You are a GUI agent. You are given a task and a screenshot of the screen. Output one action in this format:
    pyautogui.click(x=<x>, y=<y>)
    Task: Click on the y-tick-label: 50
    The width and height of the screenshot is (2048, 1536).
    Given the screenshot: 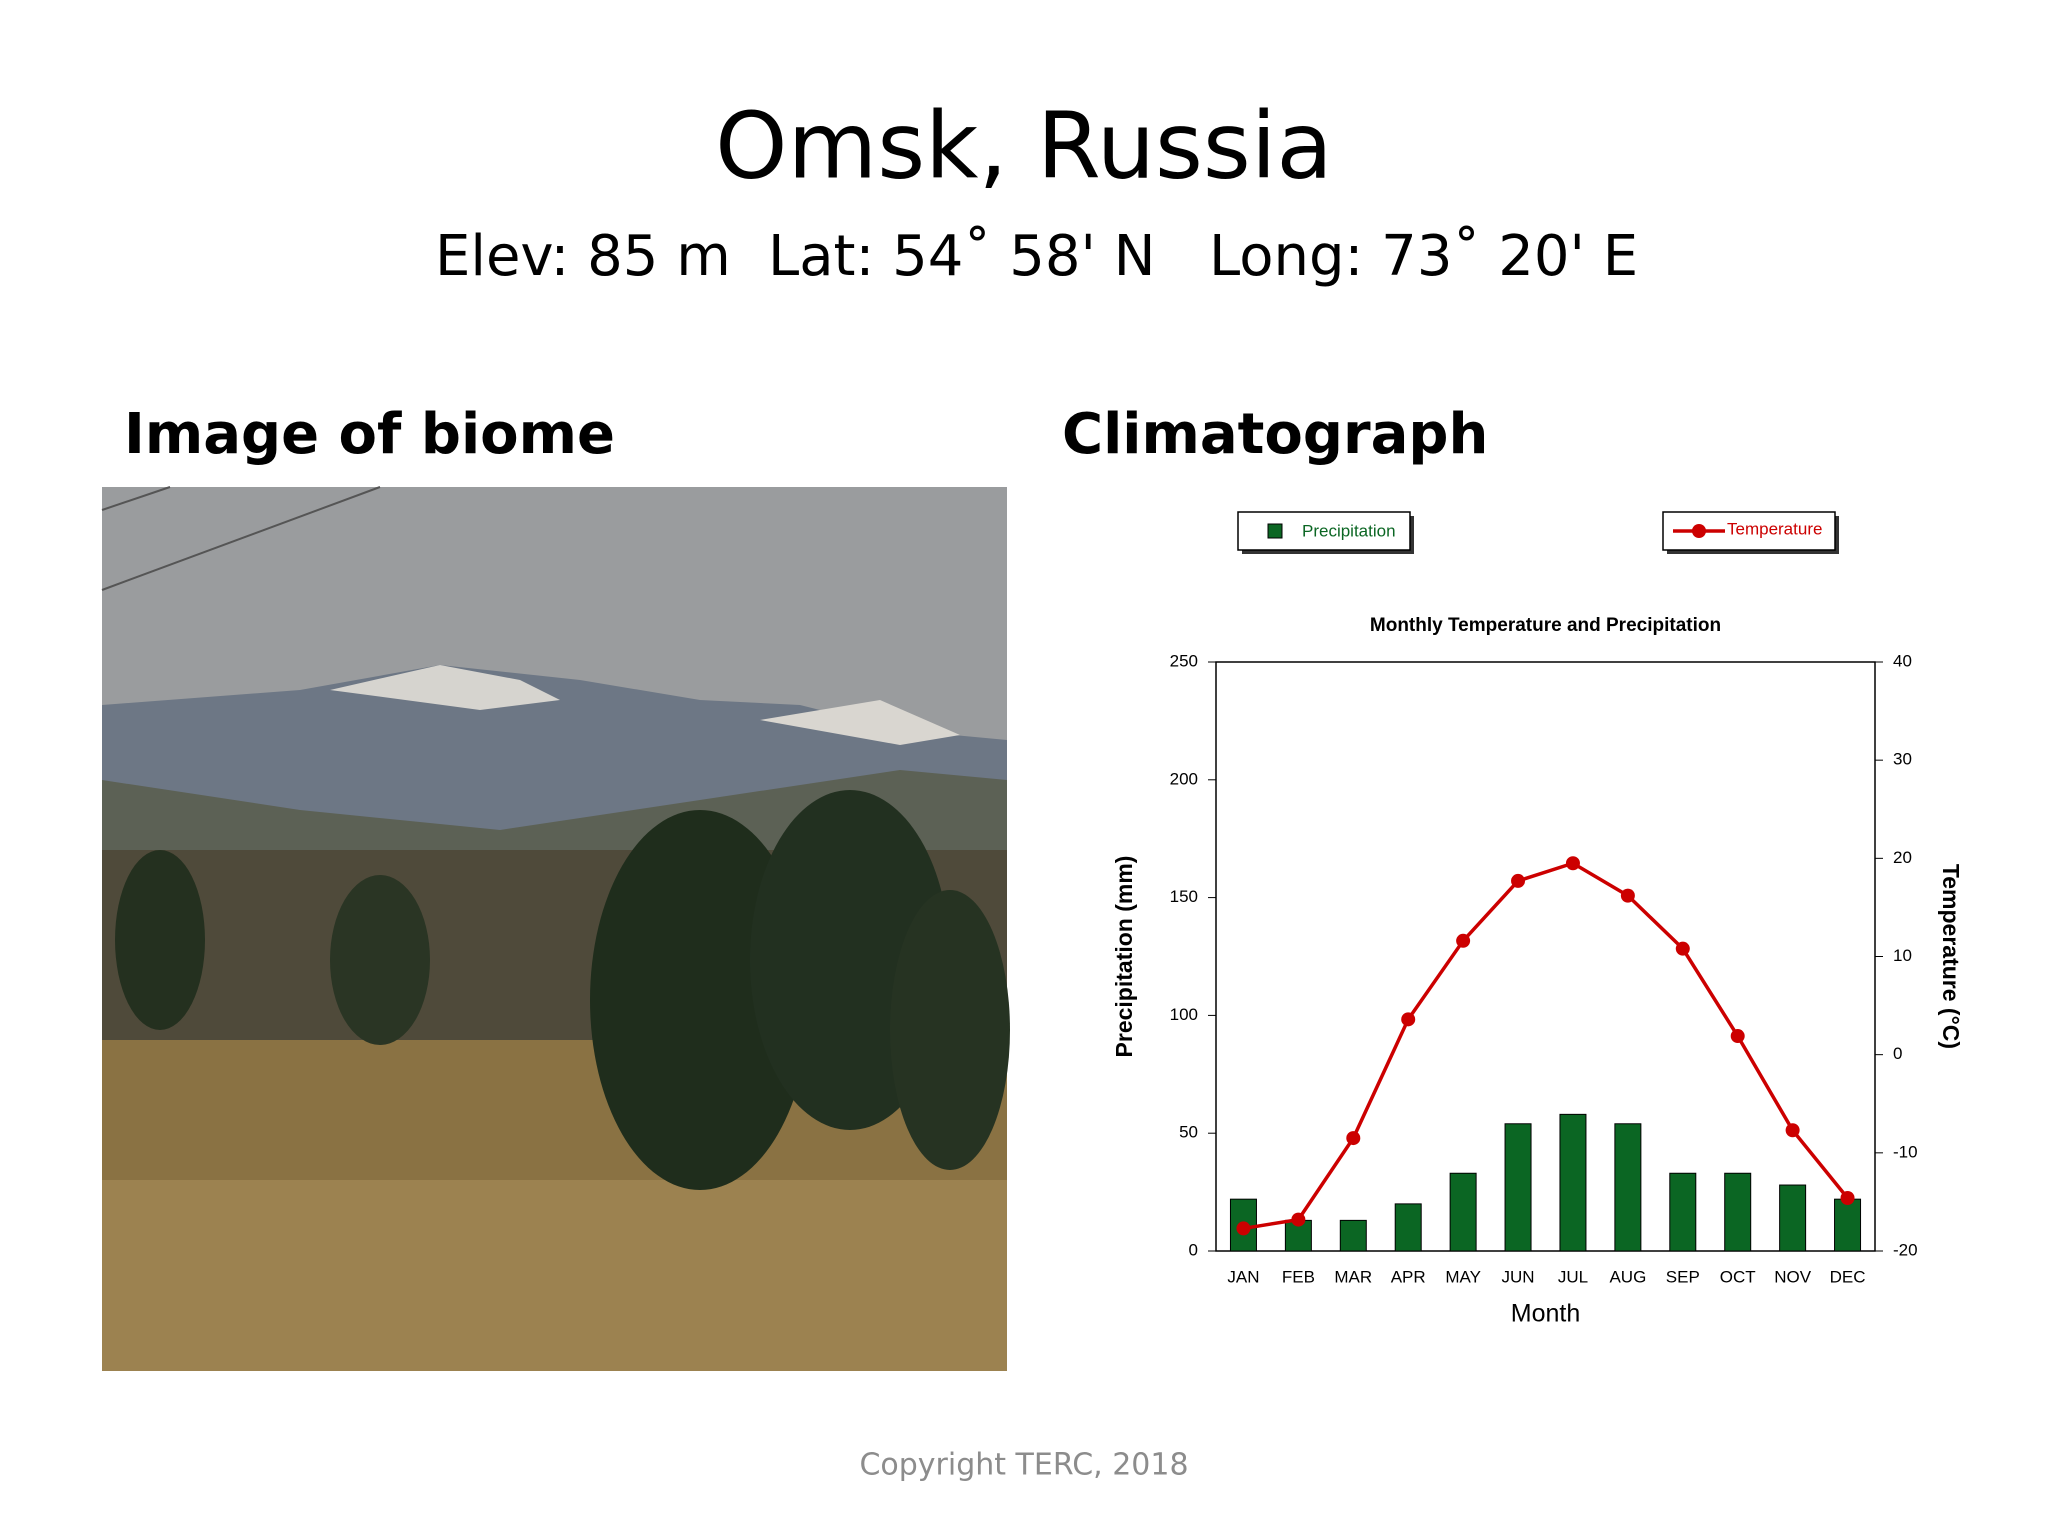 What is the action you would take?
    pyautogui.click(x=1188, y=1132)
    